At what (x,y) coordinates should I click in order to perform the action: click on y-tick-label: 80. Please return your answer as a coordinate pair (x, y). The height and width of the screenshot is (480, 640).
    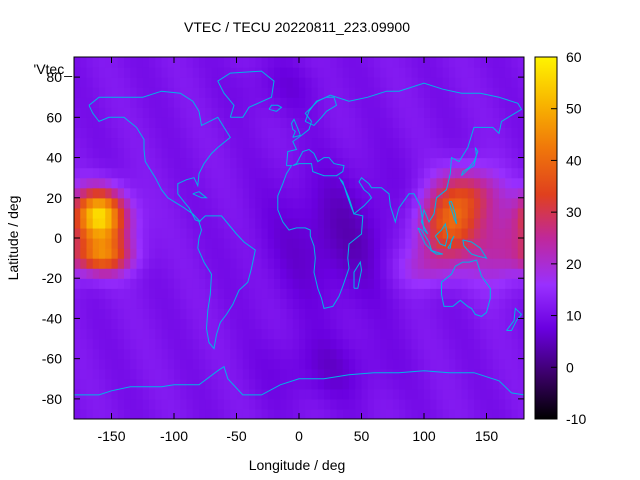
    Looking at the image, I should click on (54, 77).